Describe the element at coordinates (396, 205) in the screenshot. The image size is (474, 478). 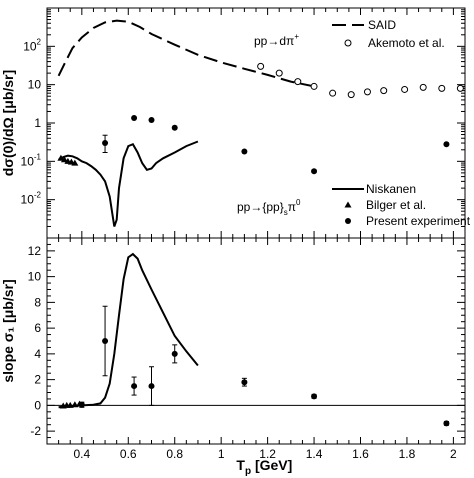
I see `legend-label: Bilger et al.` at that location.